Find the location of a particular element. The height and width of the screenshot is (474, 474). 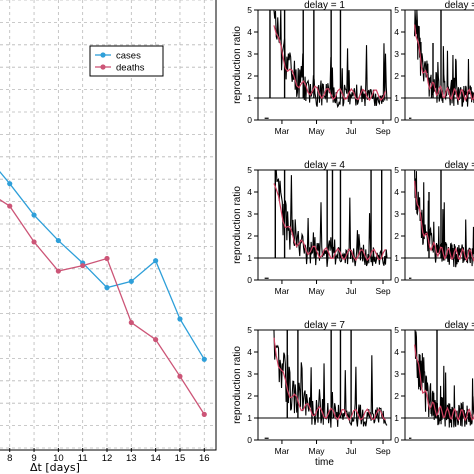

legend: cases deaths is located at coordinates (126, 61).